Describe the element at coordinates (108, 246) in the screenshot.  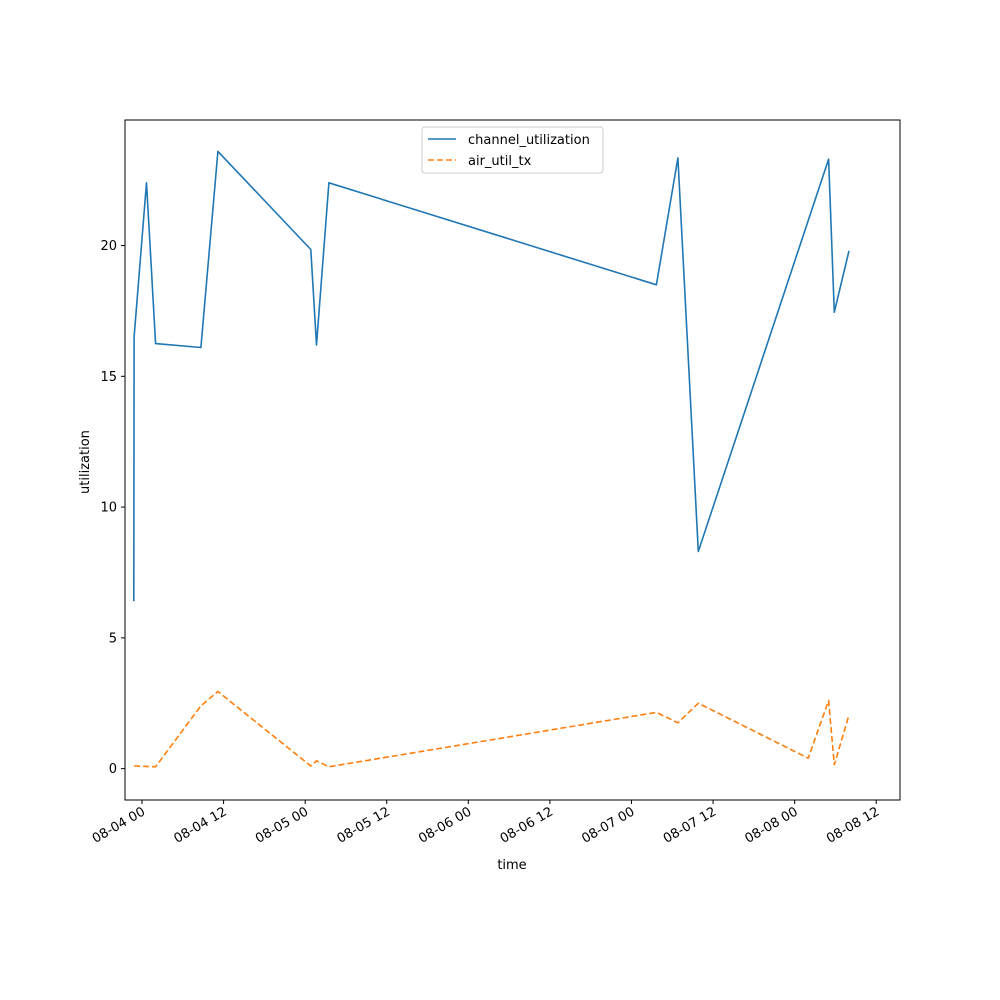
I see `y-tick-label: 20` at that location.